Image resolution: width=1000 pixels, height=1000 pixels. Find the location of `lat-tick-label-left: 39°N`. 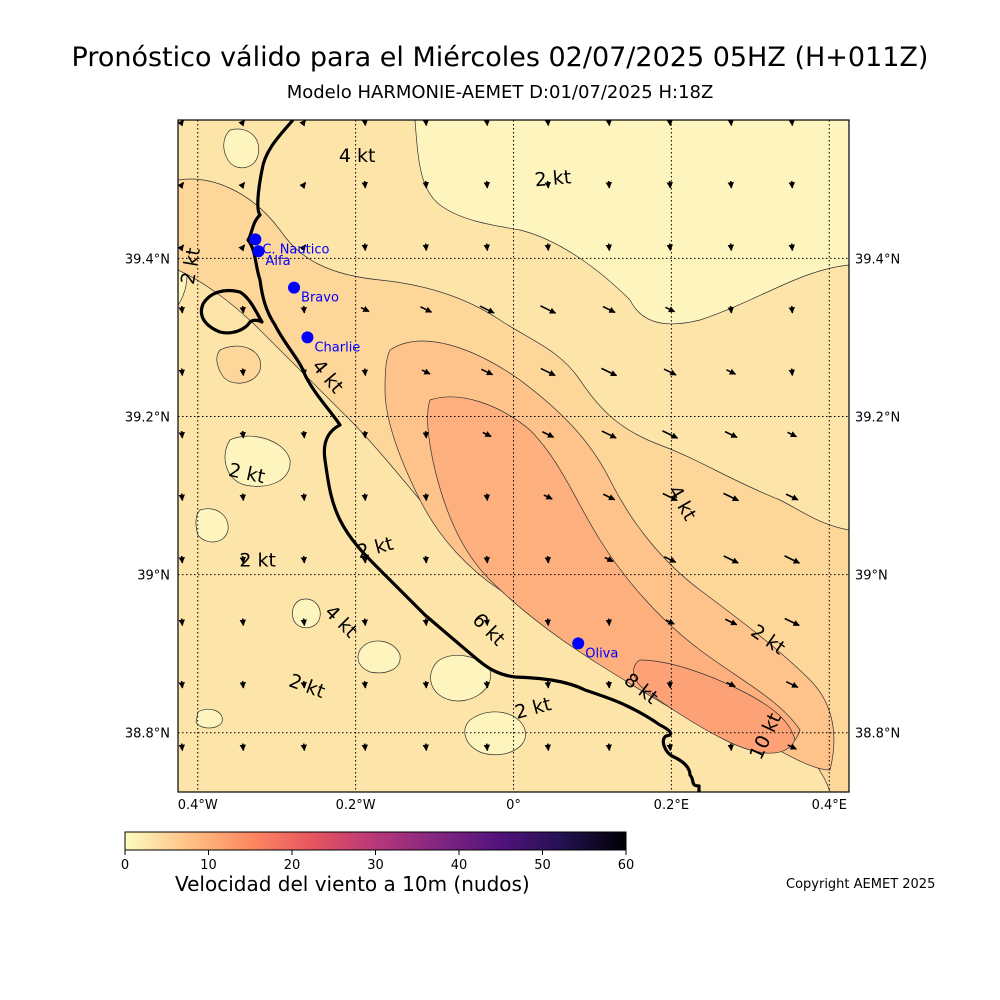

lat-tick-label-left: 39°N is located at coordinates (153, 576).